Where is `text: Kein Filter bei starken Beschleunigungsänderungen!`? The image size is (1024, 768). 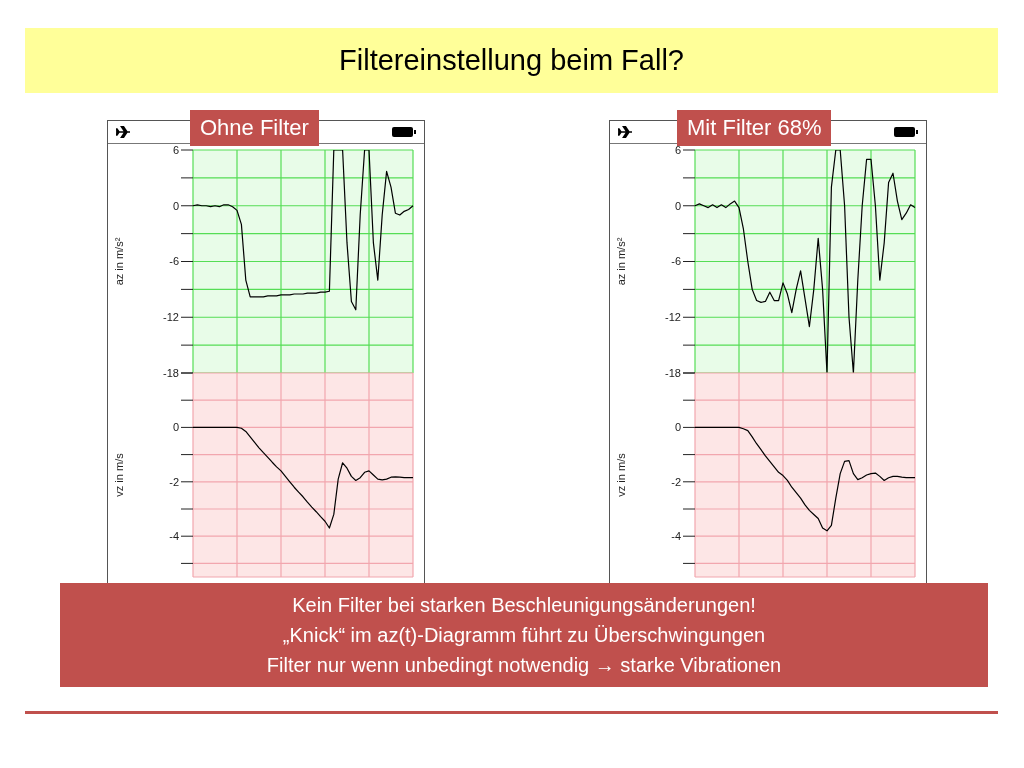 text: Kein Filter bei starken Beschleunigungsänderungen! is located at coordinates (524, 605).